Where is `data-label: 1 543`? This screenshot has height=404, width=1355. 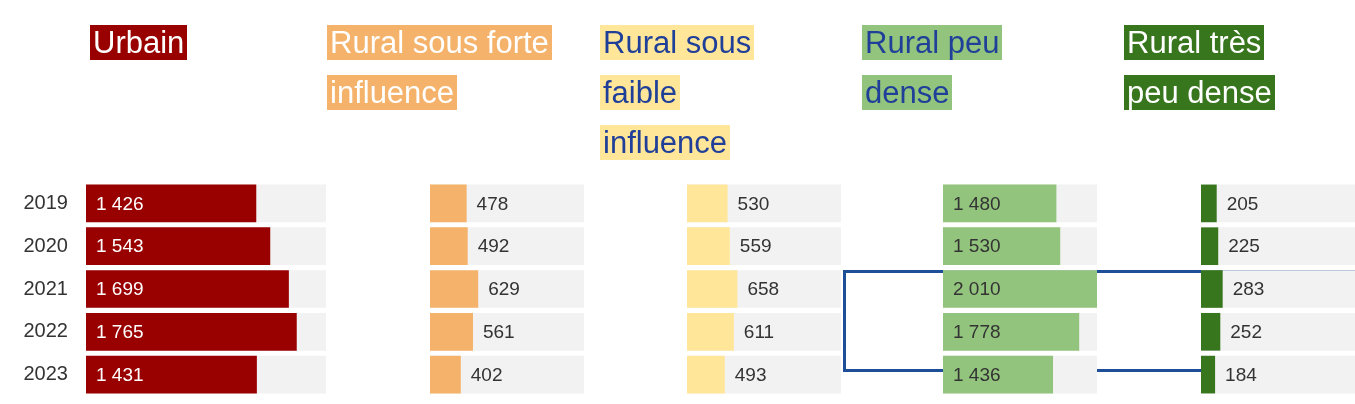 data-label: 1 543 is located at coordinates (120, 246).